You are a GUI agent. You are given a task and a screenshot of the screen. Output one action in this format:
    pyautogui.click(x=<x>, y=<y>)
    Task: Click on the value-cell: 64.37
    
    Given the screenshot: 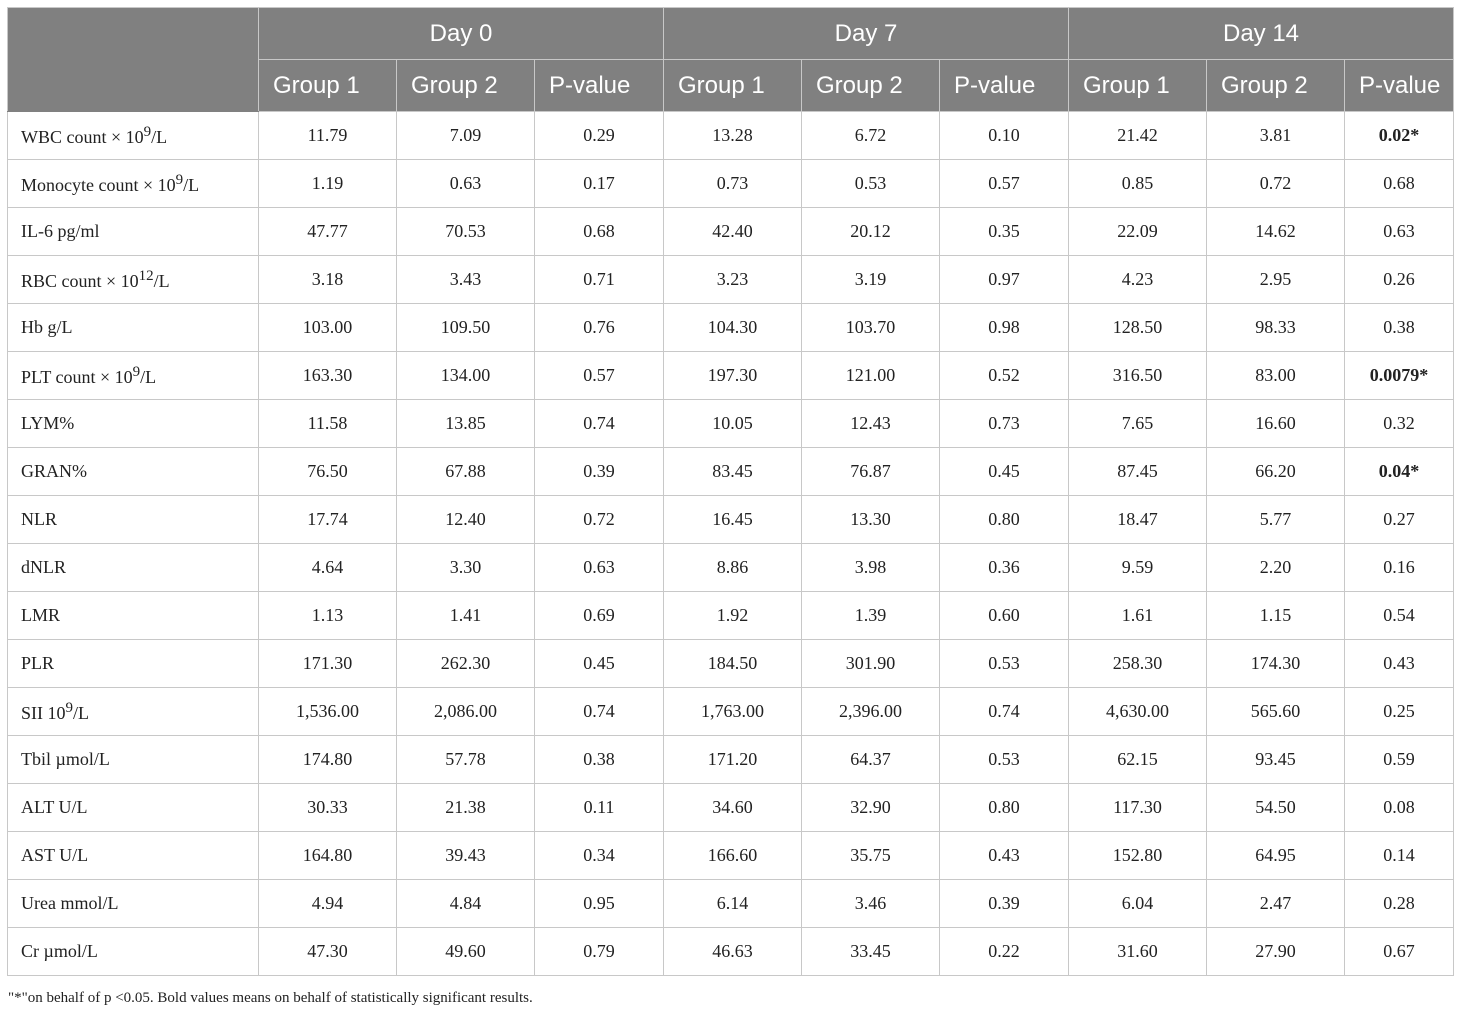 What is the action you would take?
    pyautogui.click(x=870, y=759)
    